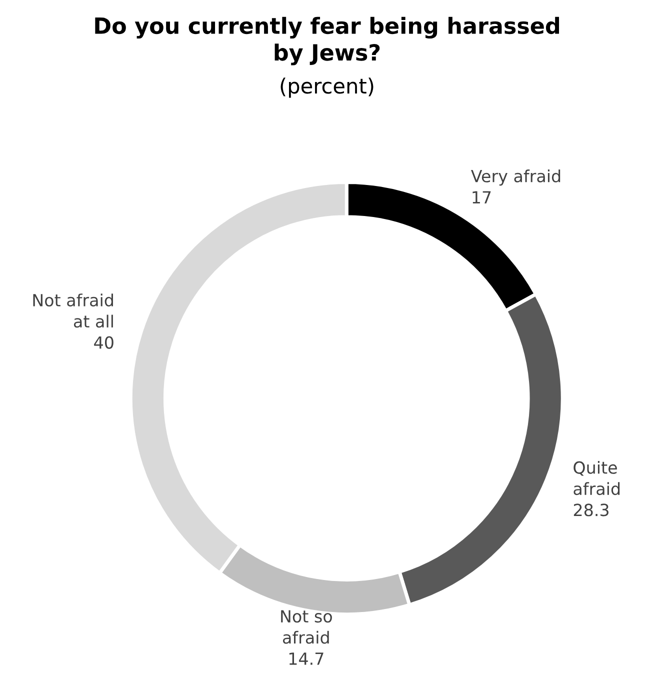 The height and width of the screenshot is (675, 654). Describe the element at coordinates (591, 510) in the screenshot. I see `data-label: 28.3` at that location.